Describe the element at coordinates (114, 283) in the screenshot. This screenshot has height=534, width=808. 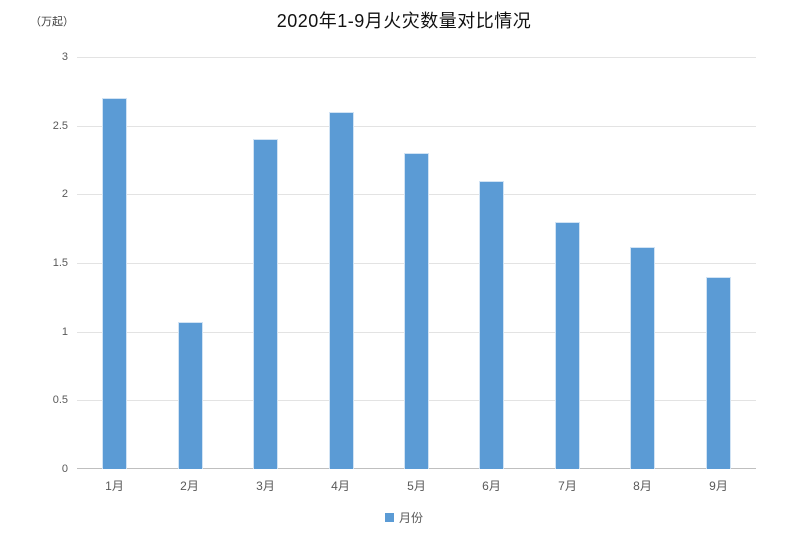
I see `bar-1月` at that location.